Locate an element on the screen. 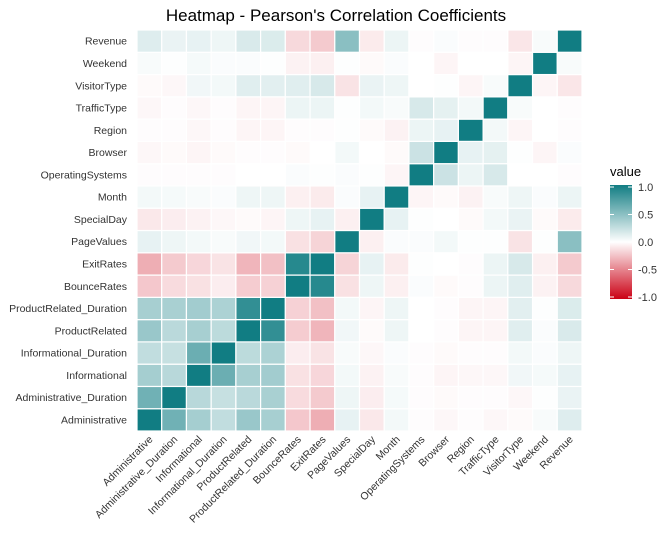 The height and width of the screenshot is (537, 672). legend-colorbar is located at coordinates (621, 242).